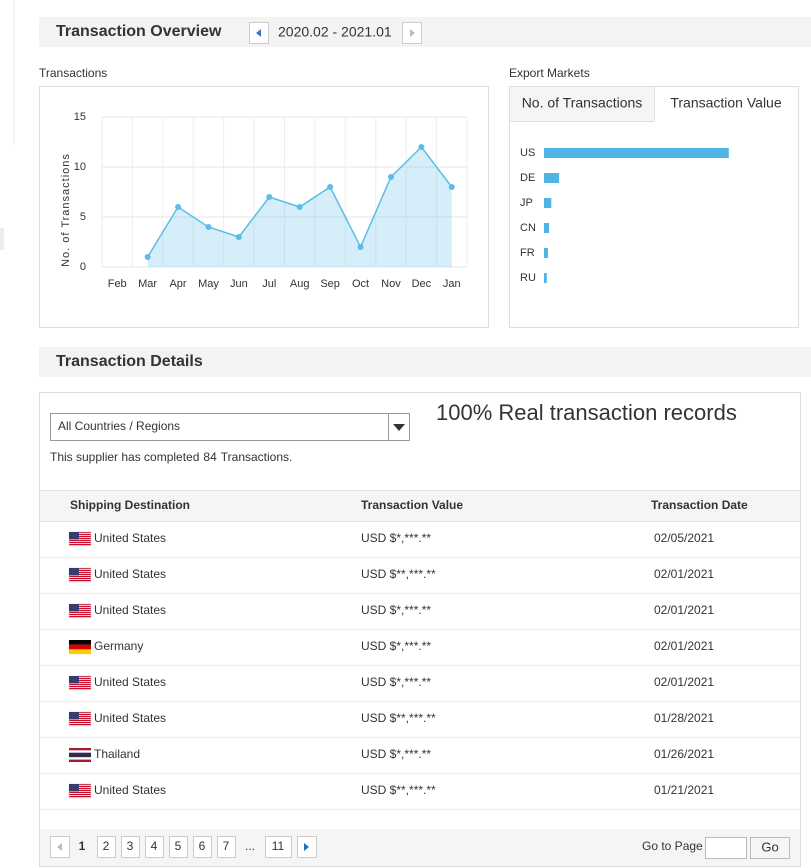  I want to click on page-number: 5, so click(178, 846).